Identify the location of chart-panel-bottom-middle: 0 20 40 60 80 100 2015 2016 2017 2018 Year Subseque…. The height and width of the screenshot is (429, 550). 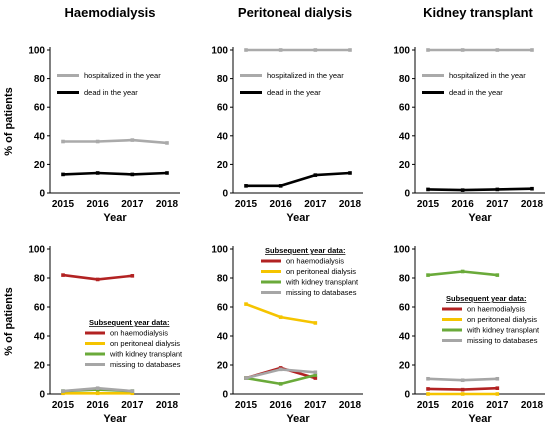
(287, 335).